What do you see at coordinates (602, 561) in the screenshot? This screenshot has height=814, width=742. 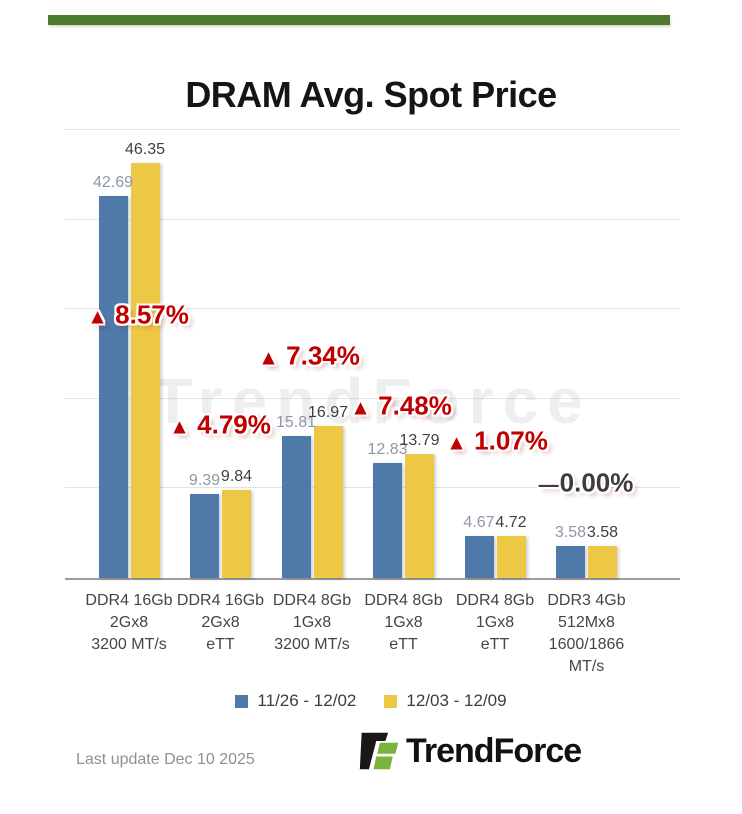 I see `bar-series2-cat6` at bounding box center [602, 561].